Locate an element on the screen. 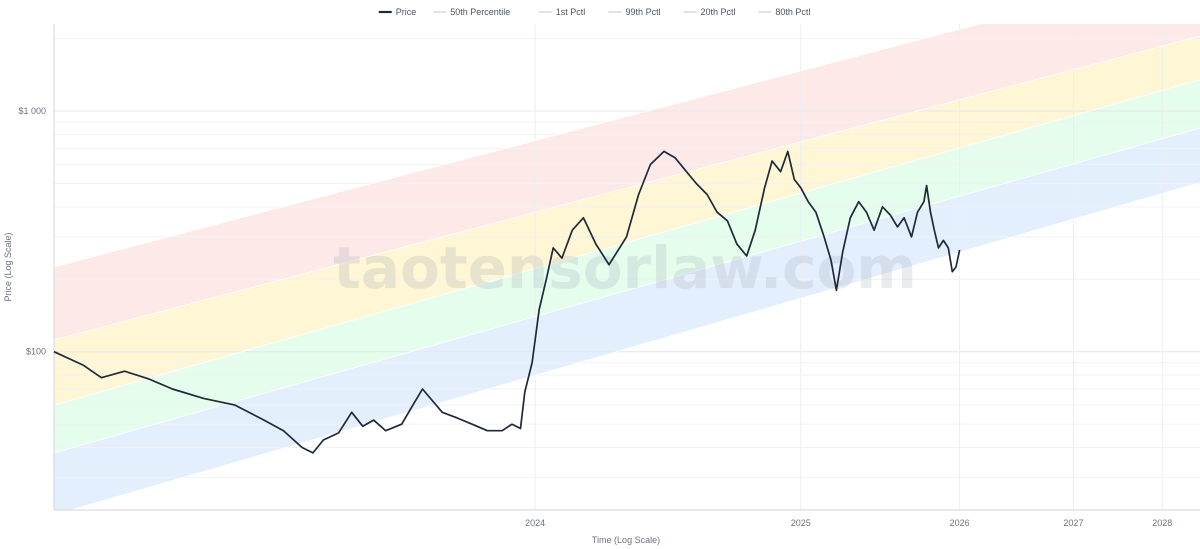  x-axis-title: Time (Log Scale) is located at coordinates (626, 540).